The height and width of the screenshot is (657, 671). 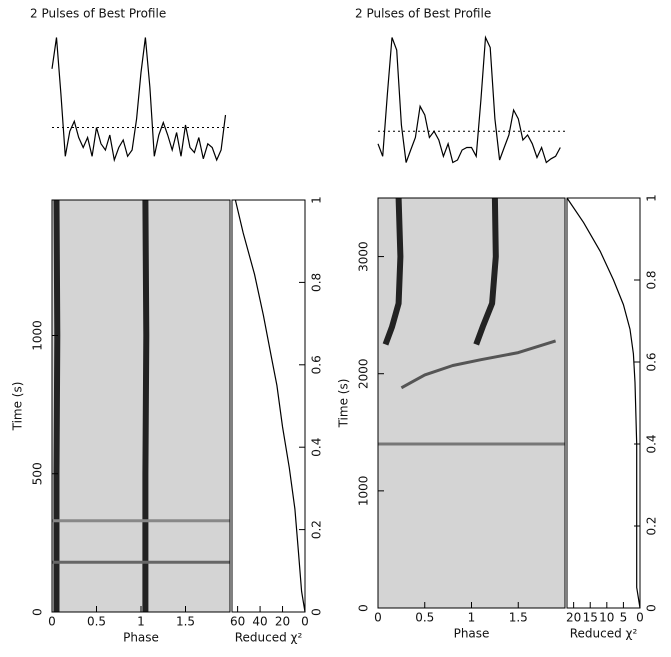 What do you see at coordinates (38, 473) in the screenshot?
I see `y-tick-label: 500` at bounding box center [38, 473].